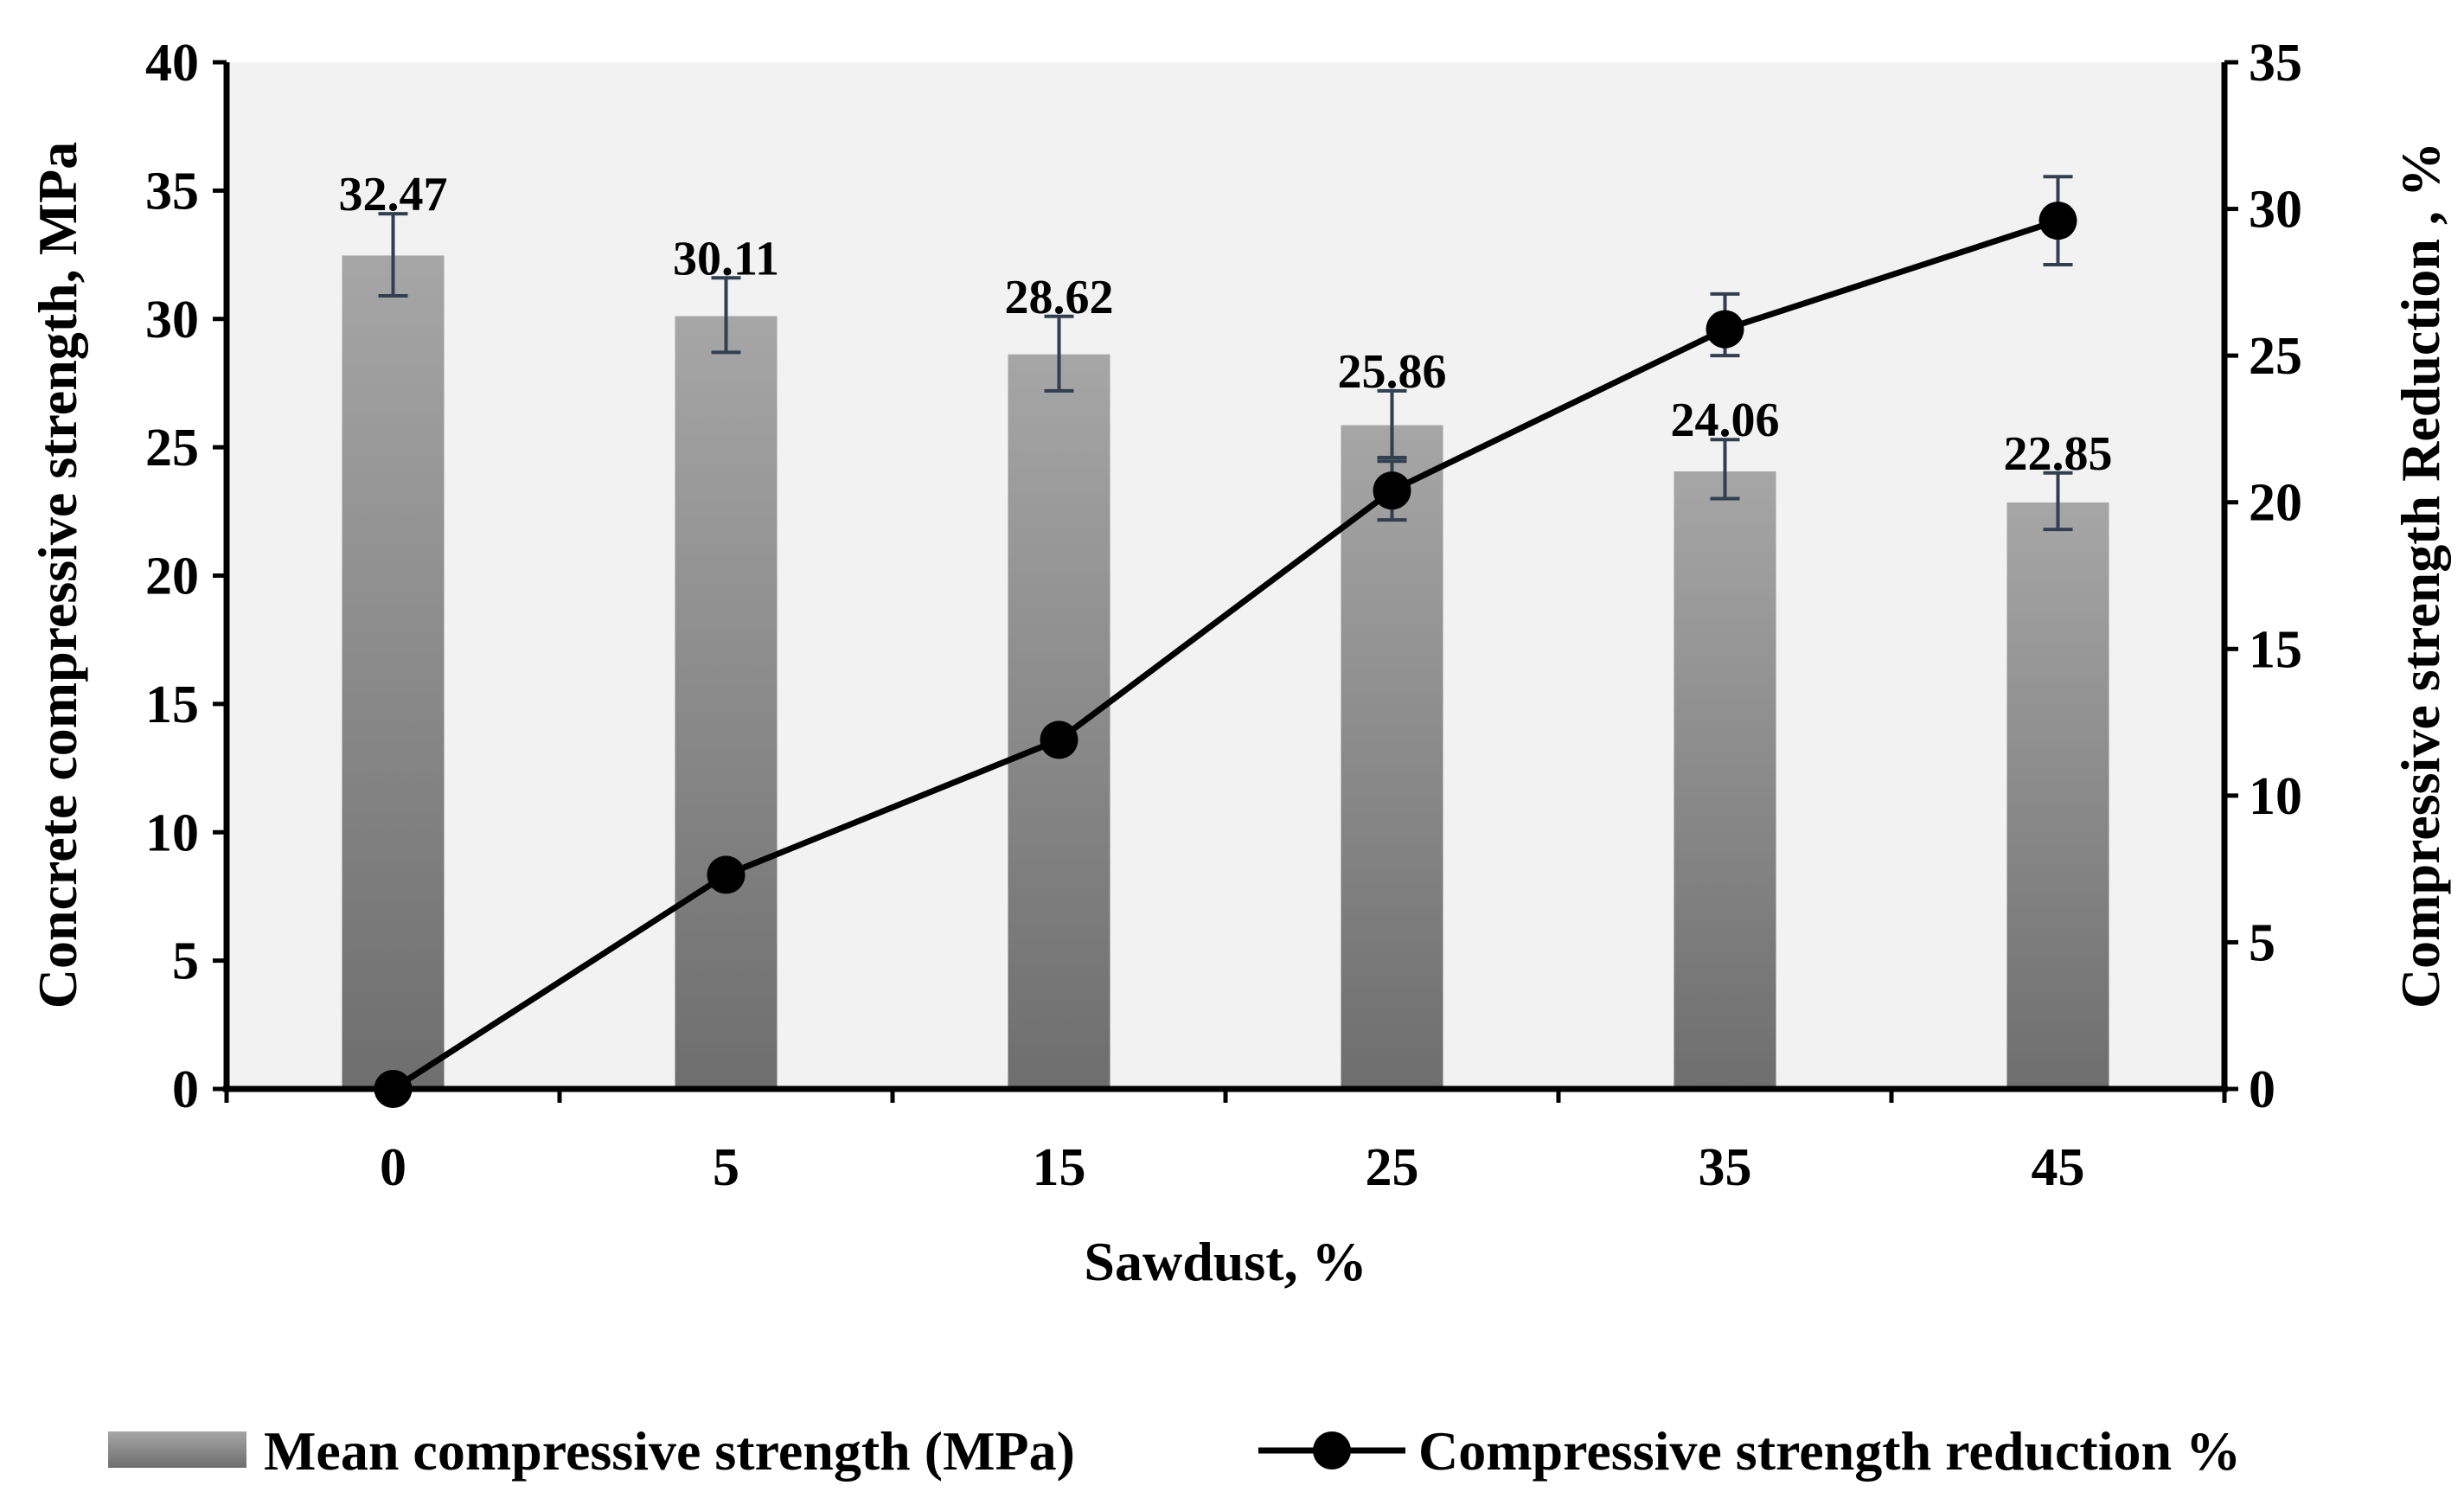 This screenshot has width=2464, height=1492. Describe the element at coordinates (1225, 372) in the screenshot. I see `bar-error-bars` at that location.